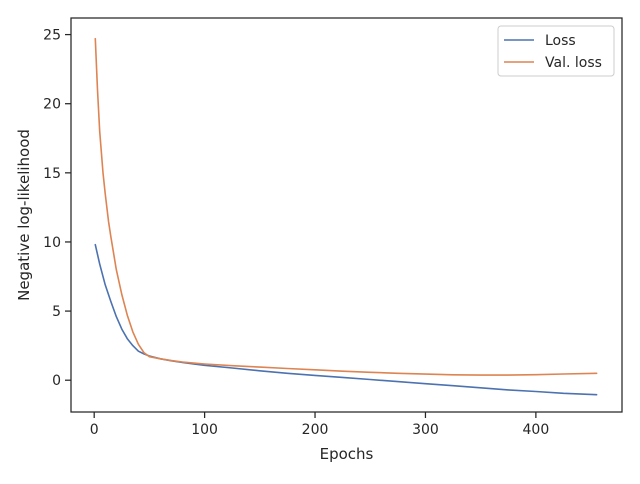  What do you see at coordinates (52, 36) in the screenshot?
I see `y-tick-label: 25` at bounding box center [52, 36].